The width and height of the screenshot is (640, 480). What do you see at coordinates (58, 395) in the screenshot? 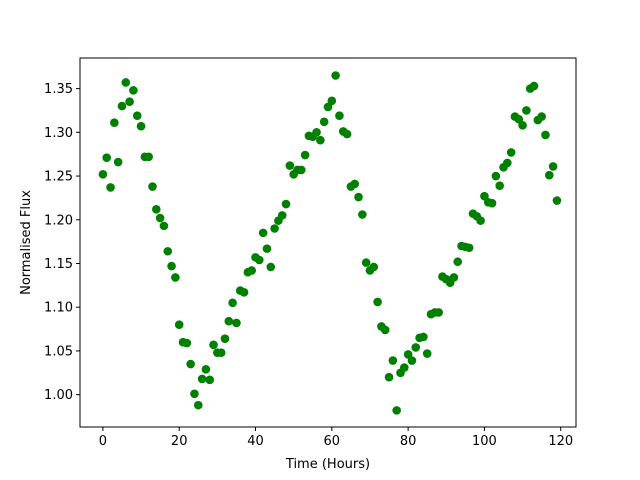
I see `y-tick-label: 1.00` at bounding box center [58, 395].